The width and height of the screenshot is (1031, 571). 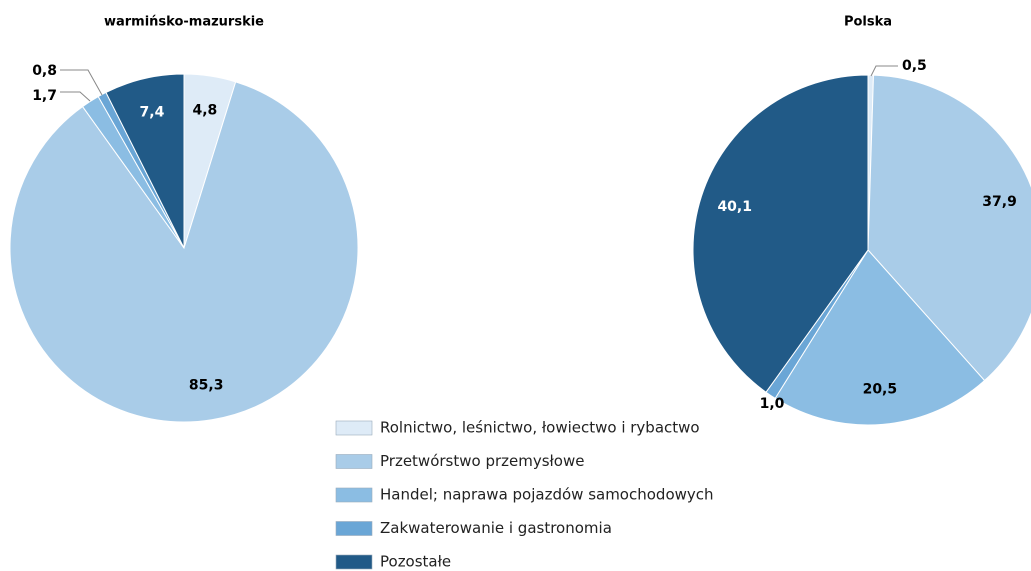 What do you see at coordinates (44, 71) in the screenshot?
I see `data-label: 0,8` at bounding box center [44, 71].